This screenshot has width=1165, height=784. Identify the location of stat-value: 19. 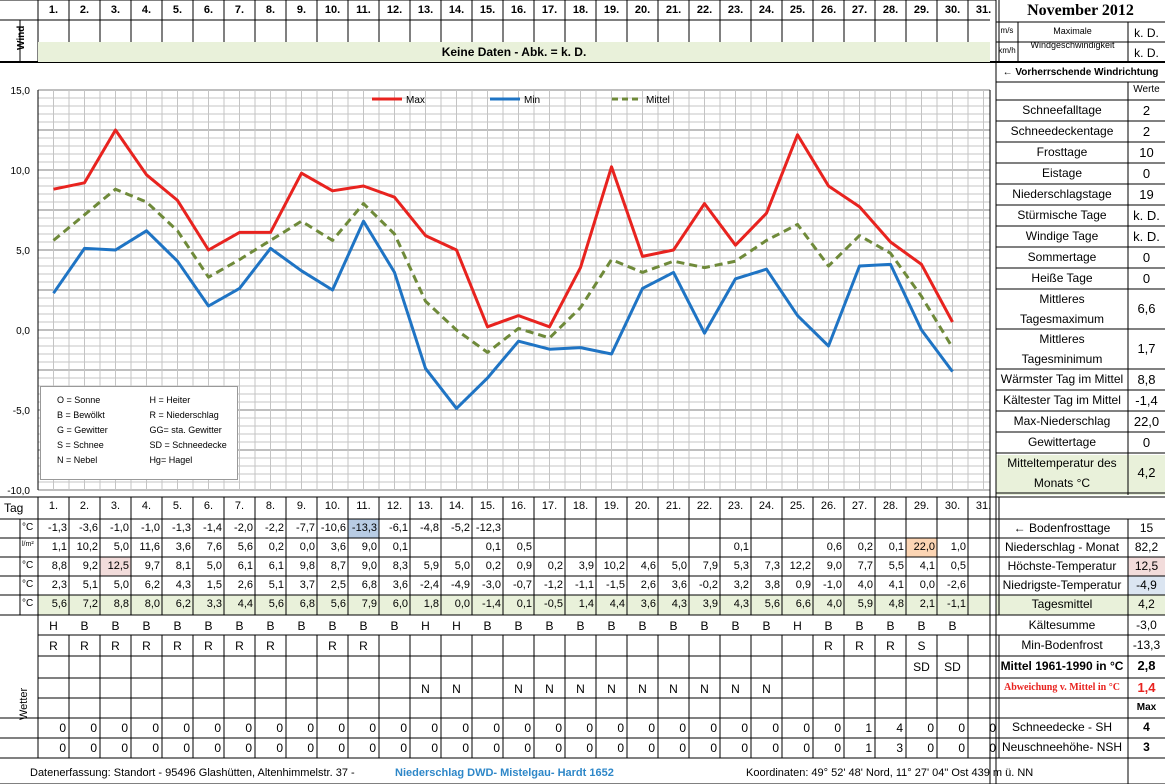
(1146, 194).